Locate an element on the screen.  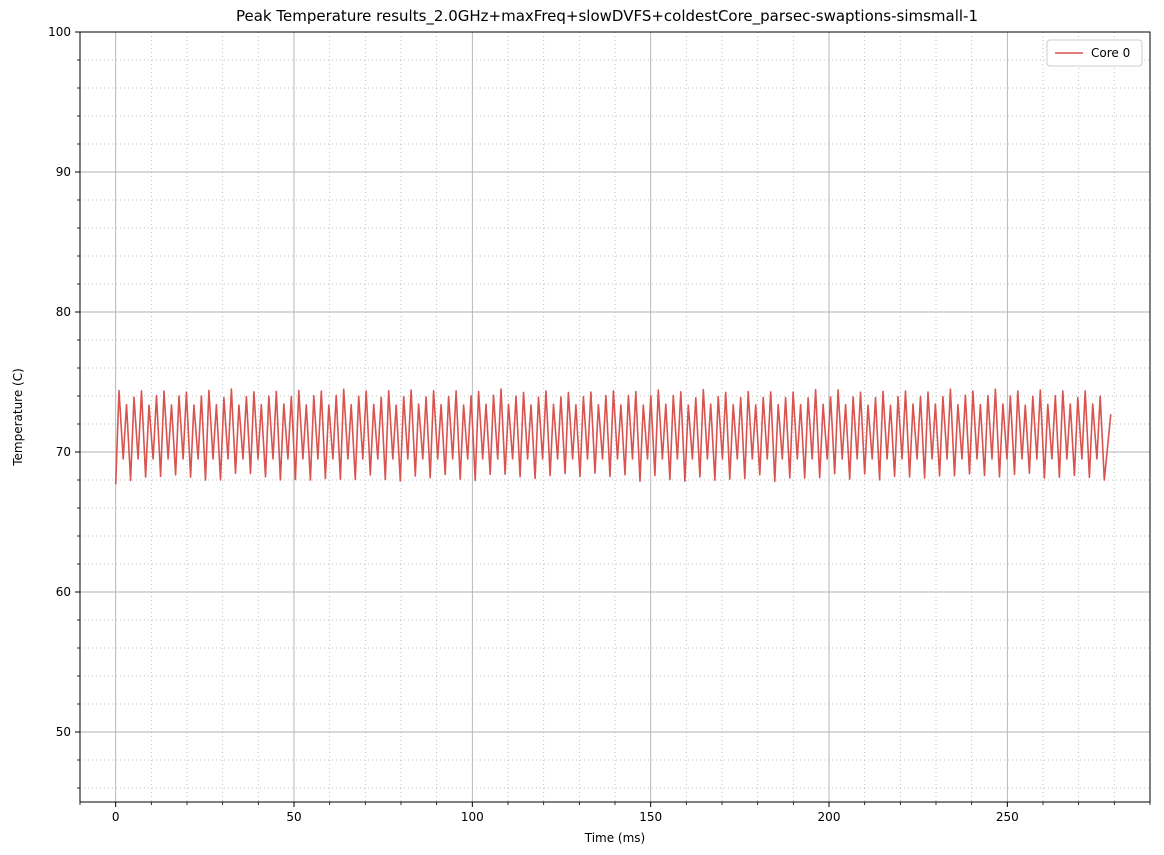
x-axis-ticks: 0 50 100 150 200 250 is located at coordinates (615, 813).